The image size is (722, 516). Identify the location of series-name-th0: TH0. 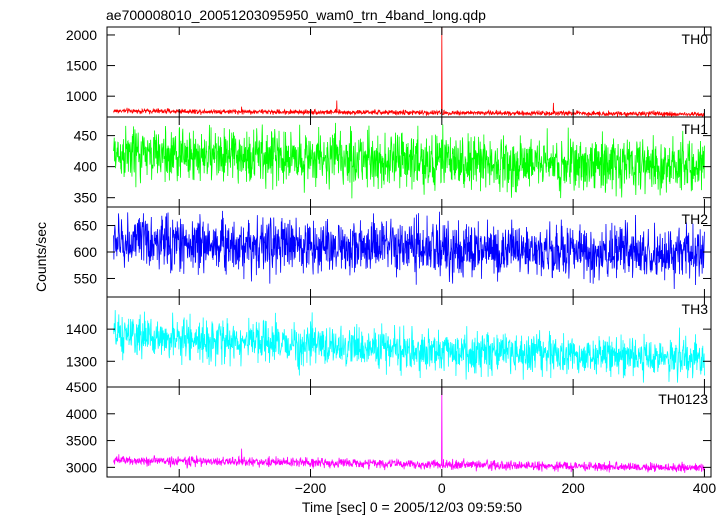
(695, 39).